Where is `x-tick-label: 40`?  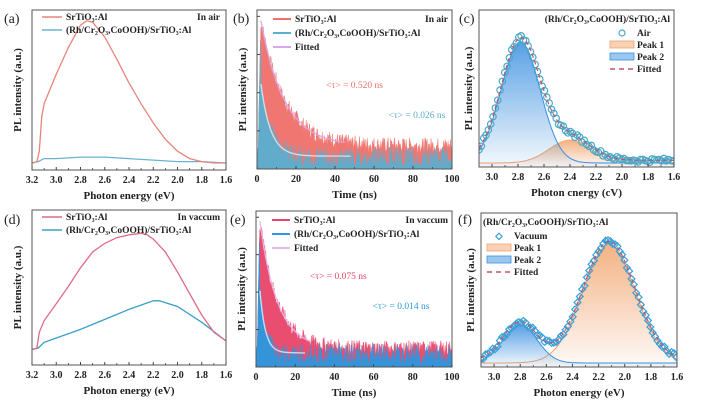
x-tick-label: 40 is located at coordinates (335, 179).